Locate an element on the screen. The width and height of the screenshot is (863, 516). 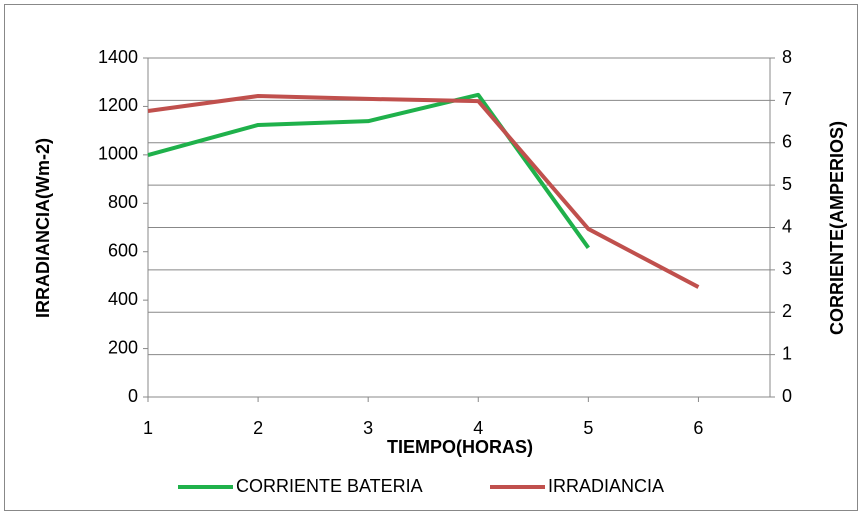
y-tick-label: 200 is located at coordinates (123, 347).